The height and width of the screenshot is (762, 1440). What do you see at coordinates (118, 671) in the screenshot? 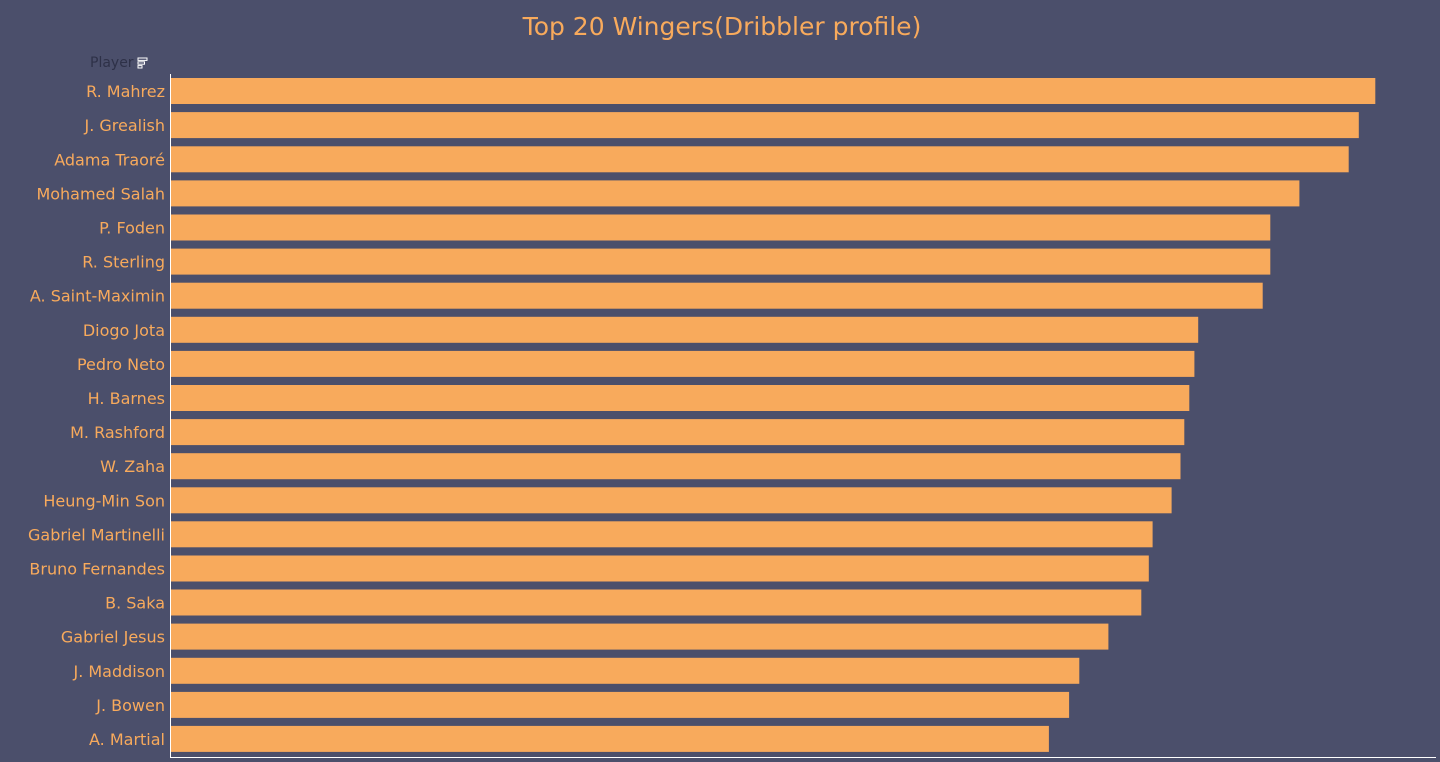
I see `category-label: J. Maddison` at bounding box center [118, 671].